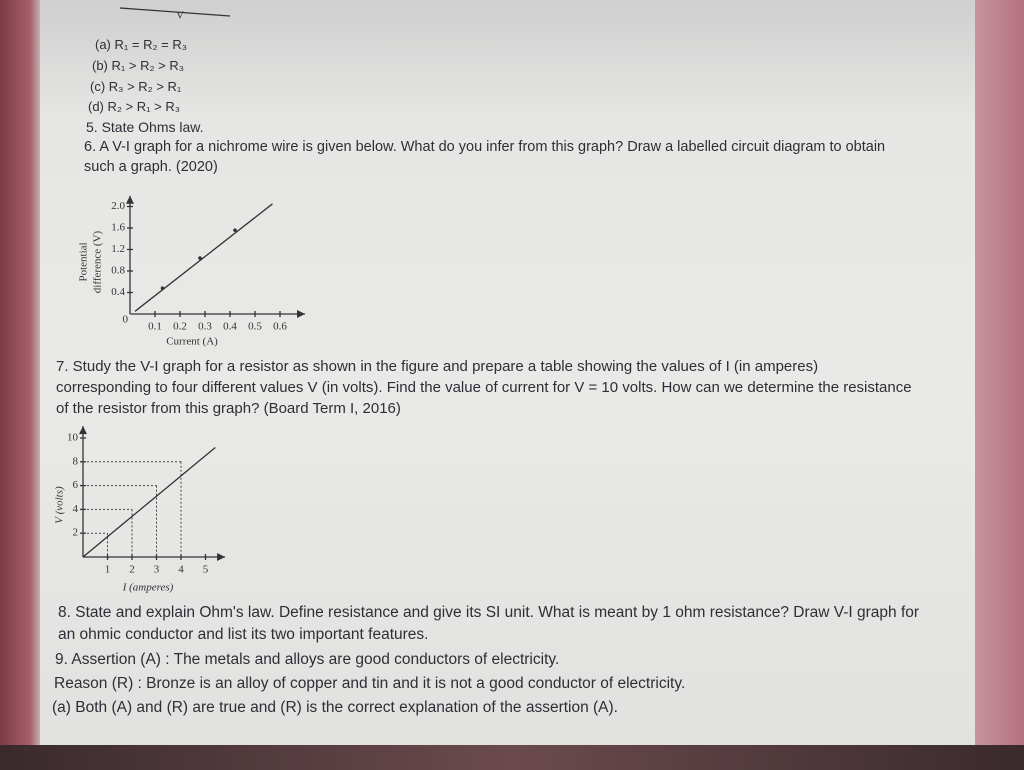 This screenshot has width=1024, height=770. What do you see at coordinates (84, 261) in the screenshot?
I see `y-axis-label: Potential` at bounding box center [84, 261].